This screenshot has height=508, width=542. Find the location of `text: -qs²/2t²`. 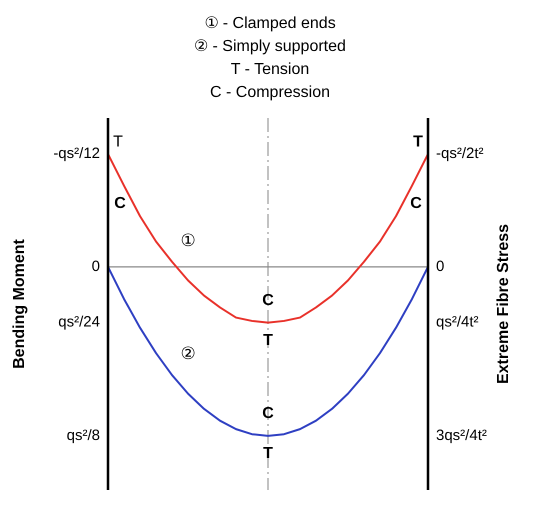

text: -qs²/2t² is located at coordinates (460, 153).